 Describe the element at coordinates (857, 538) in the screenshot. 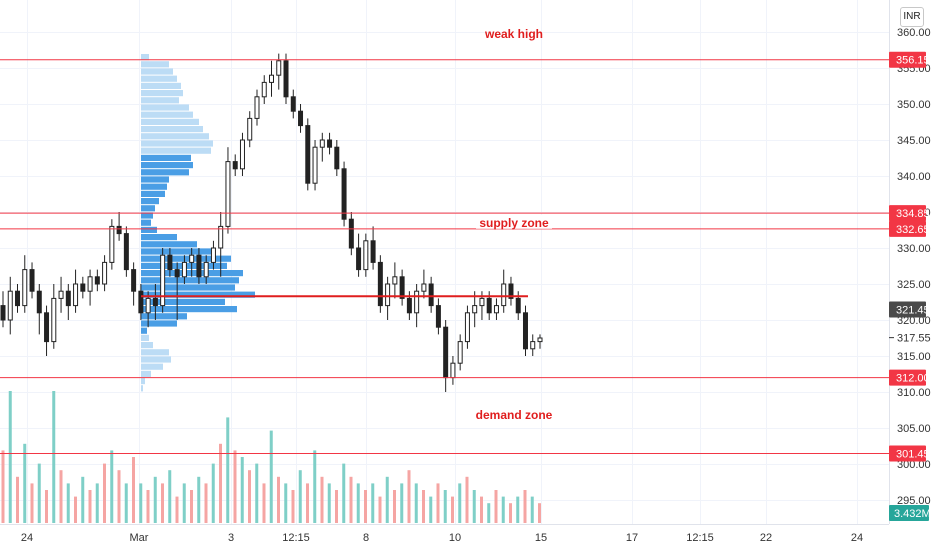

I see `x-tick-label: 24` at that location.